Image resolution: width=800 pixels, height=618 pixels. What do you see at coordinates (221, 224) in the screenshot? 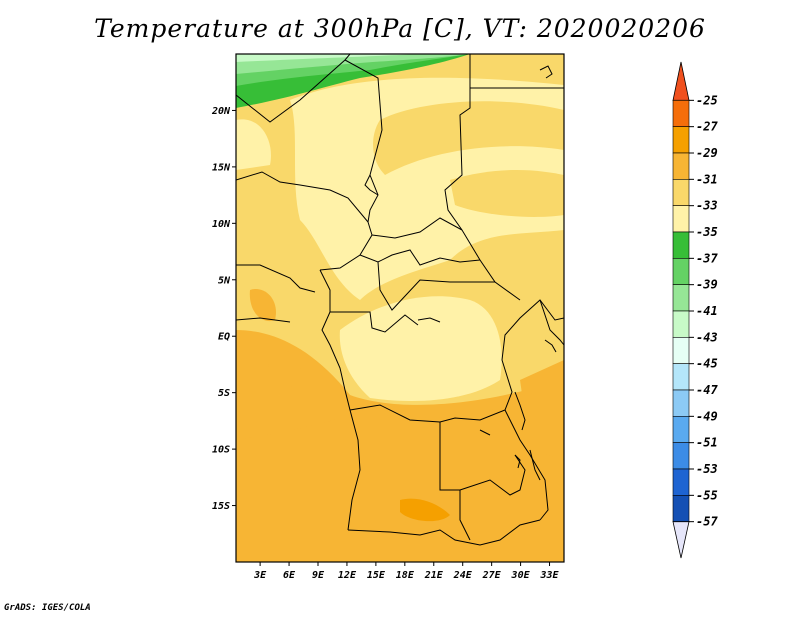
I see `y-tick-label: 10N` at bounding box center [221, 224].